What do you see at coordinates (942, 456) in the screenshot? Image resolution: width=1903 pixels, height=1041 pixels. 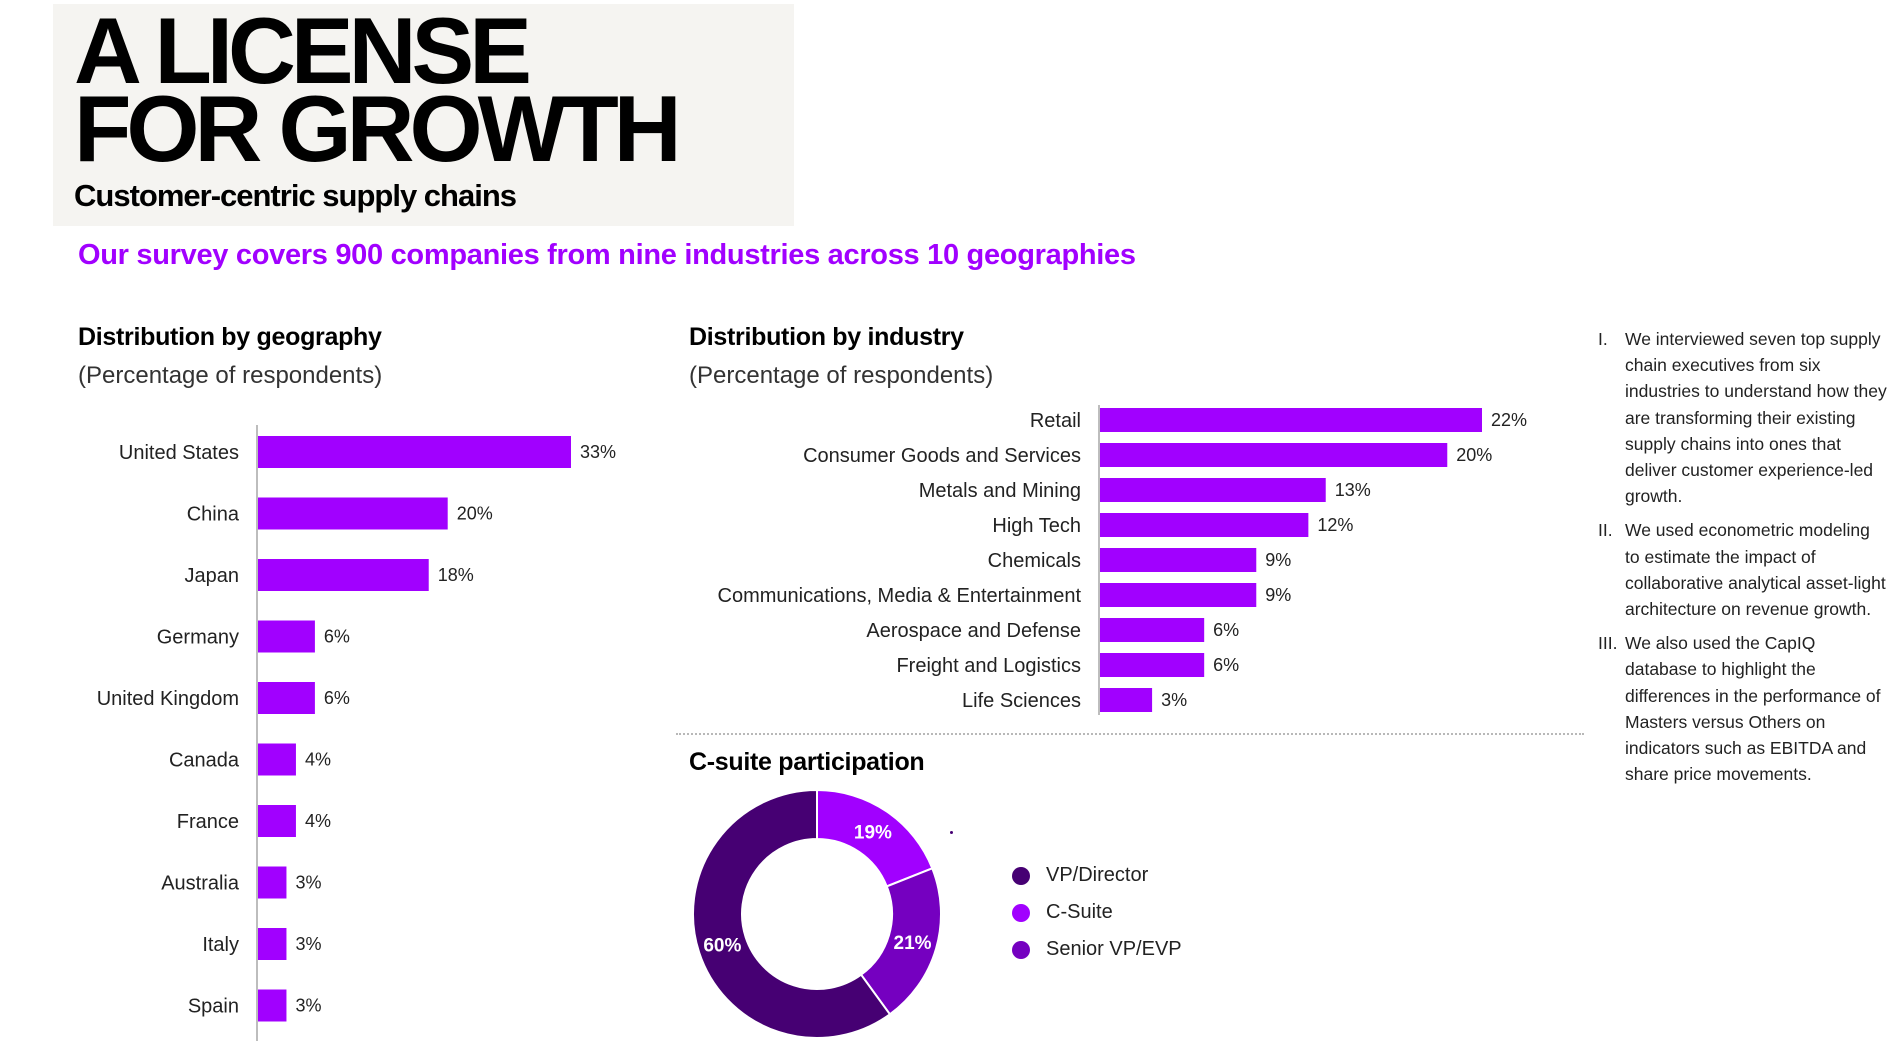 I see `category-label: Consumer Goods and Services` at bounding box center [942, 456].